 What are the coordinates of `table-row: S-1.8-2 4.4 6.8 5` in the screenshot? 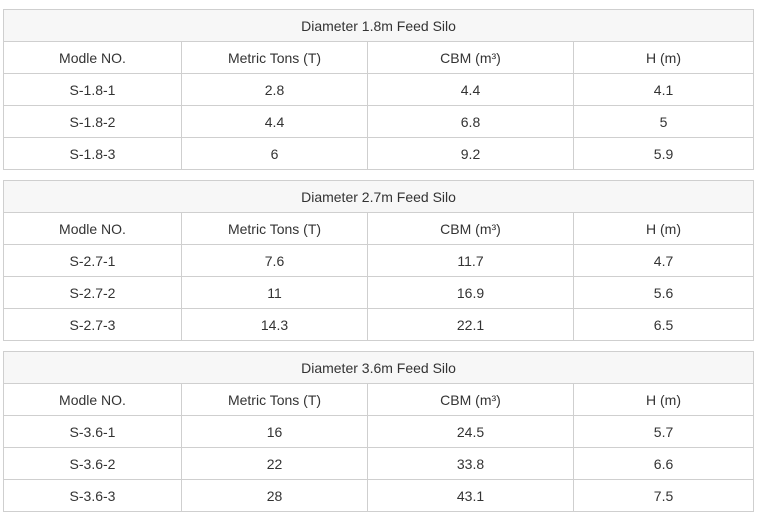 It's located at (379, 121).